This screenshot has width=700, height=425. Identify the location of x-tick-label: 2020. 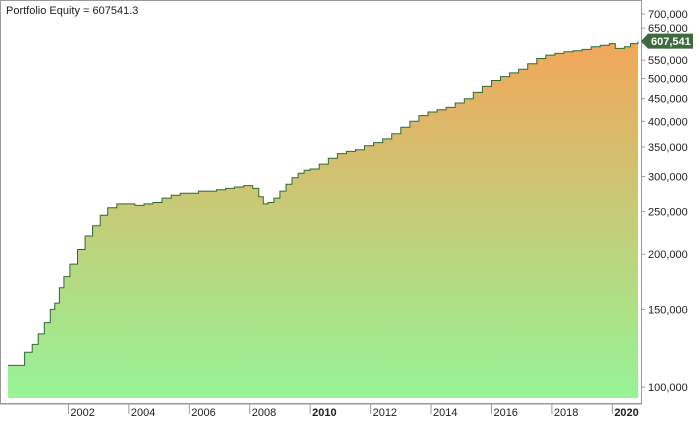
(626, 413).